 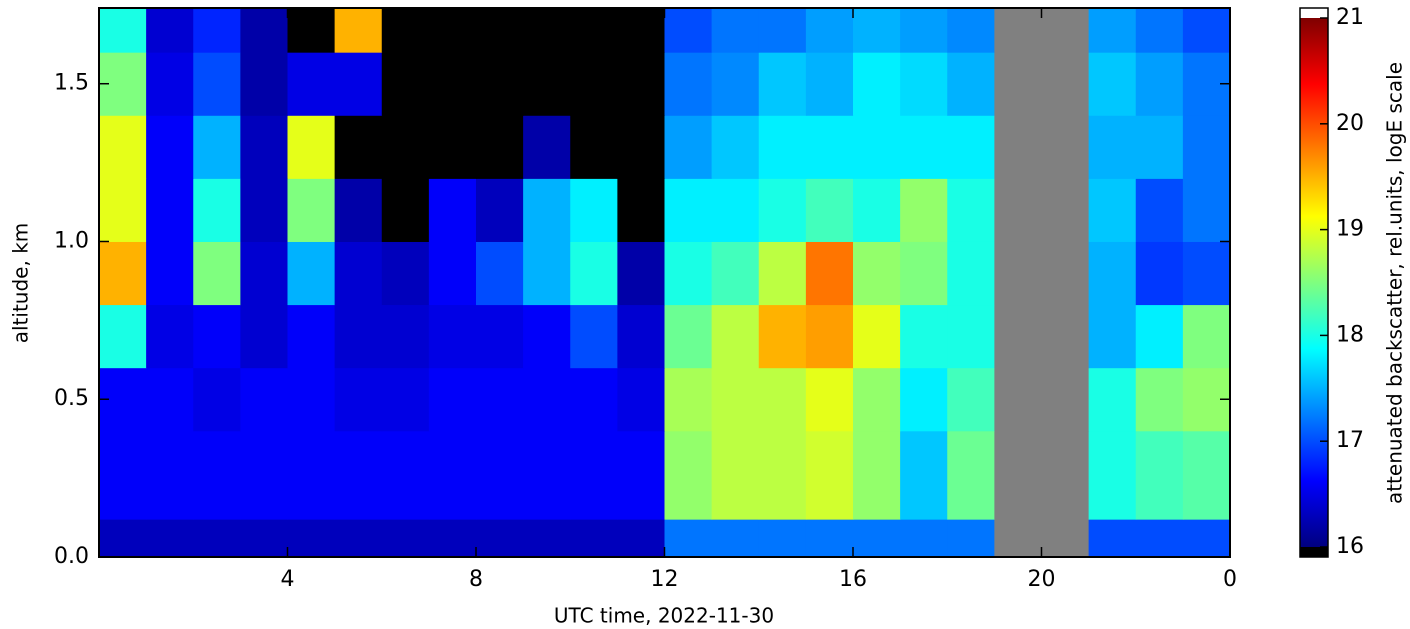 What do you see at coordinates (1042, 579) in the screenshot?
I see `x-tick-label: 20` at bounding box center [1042, 579].